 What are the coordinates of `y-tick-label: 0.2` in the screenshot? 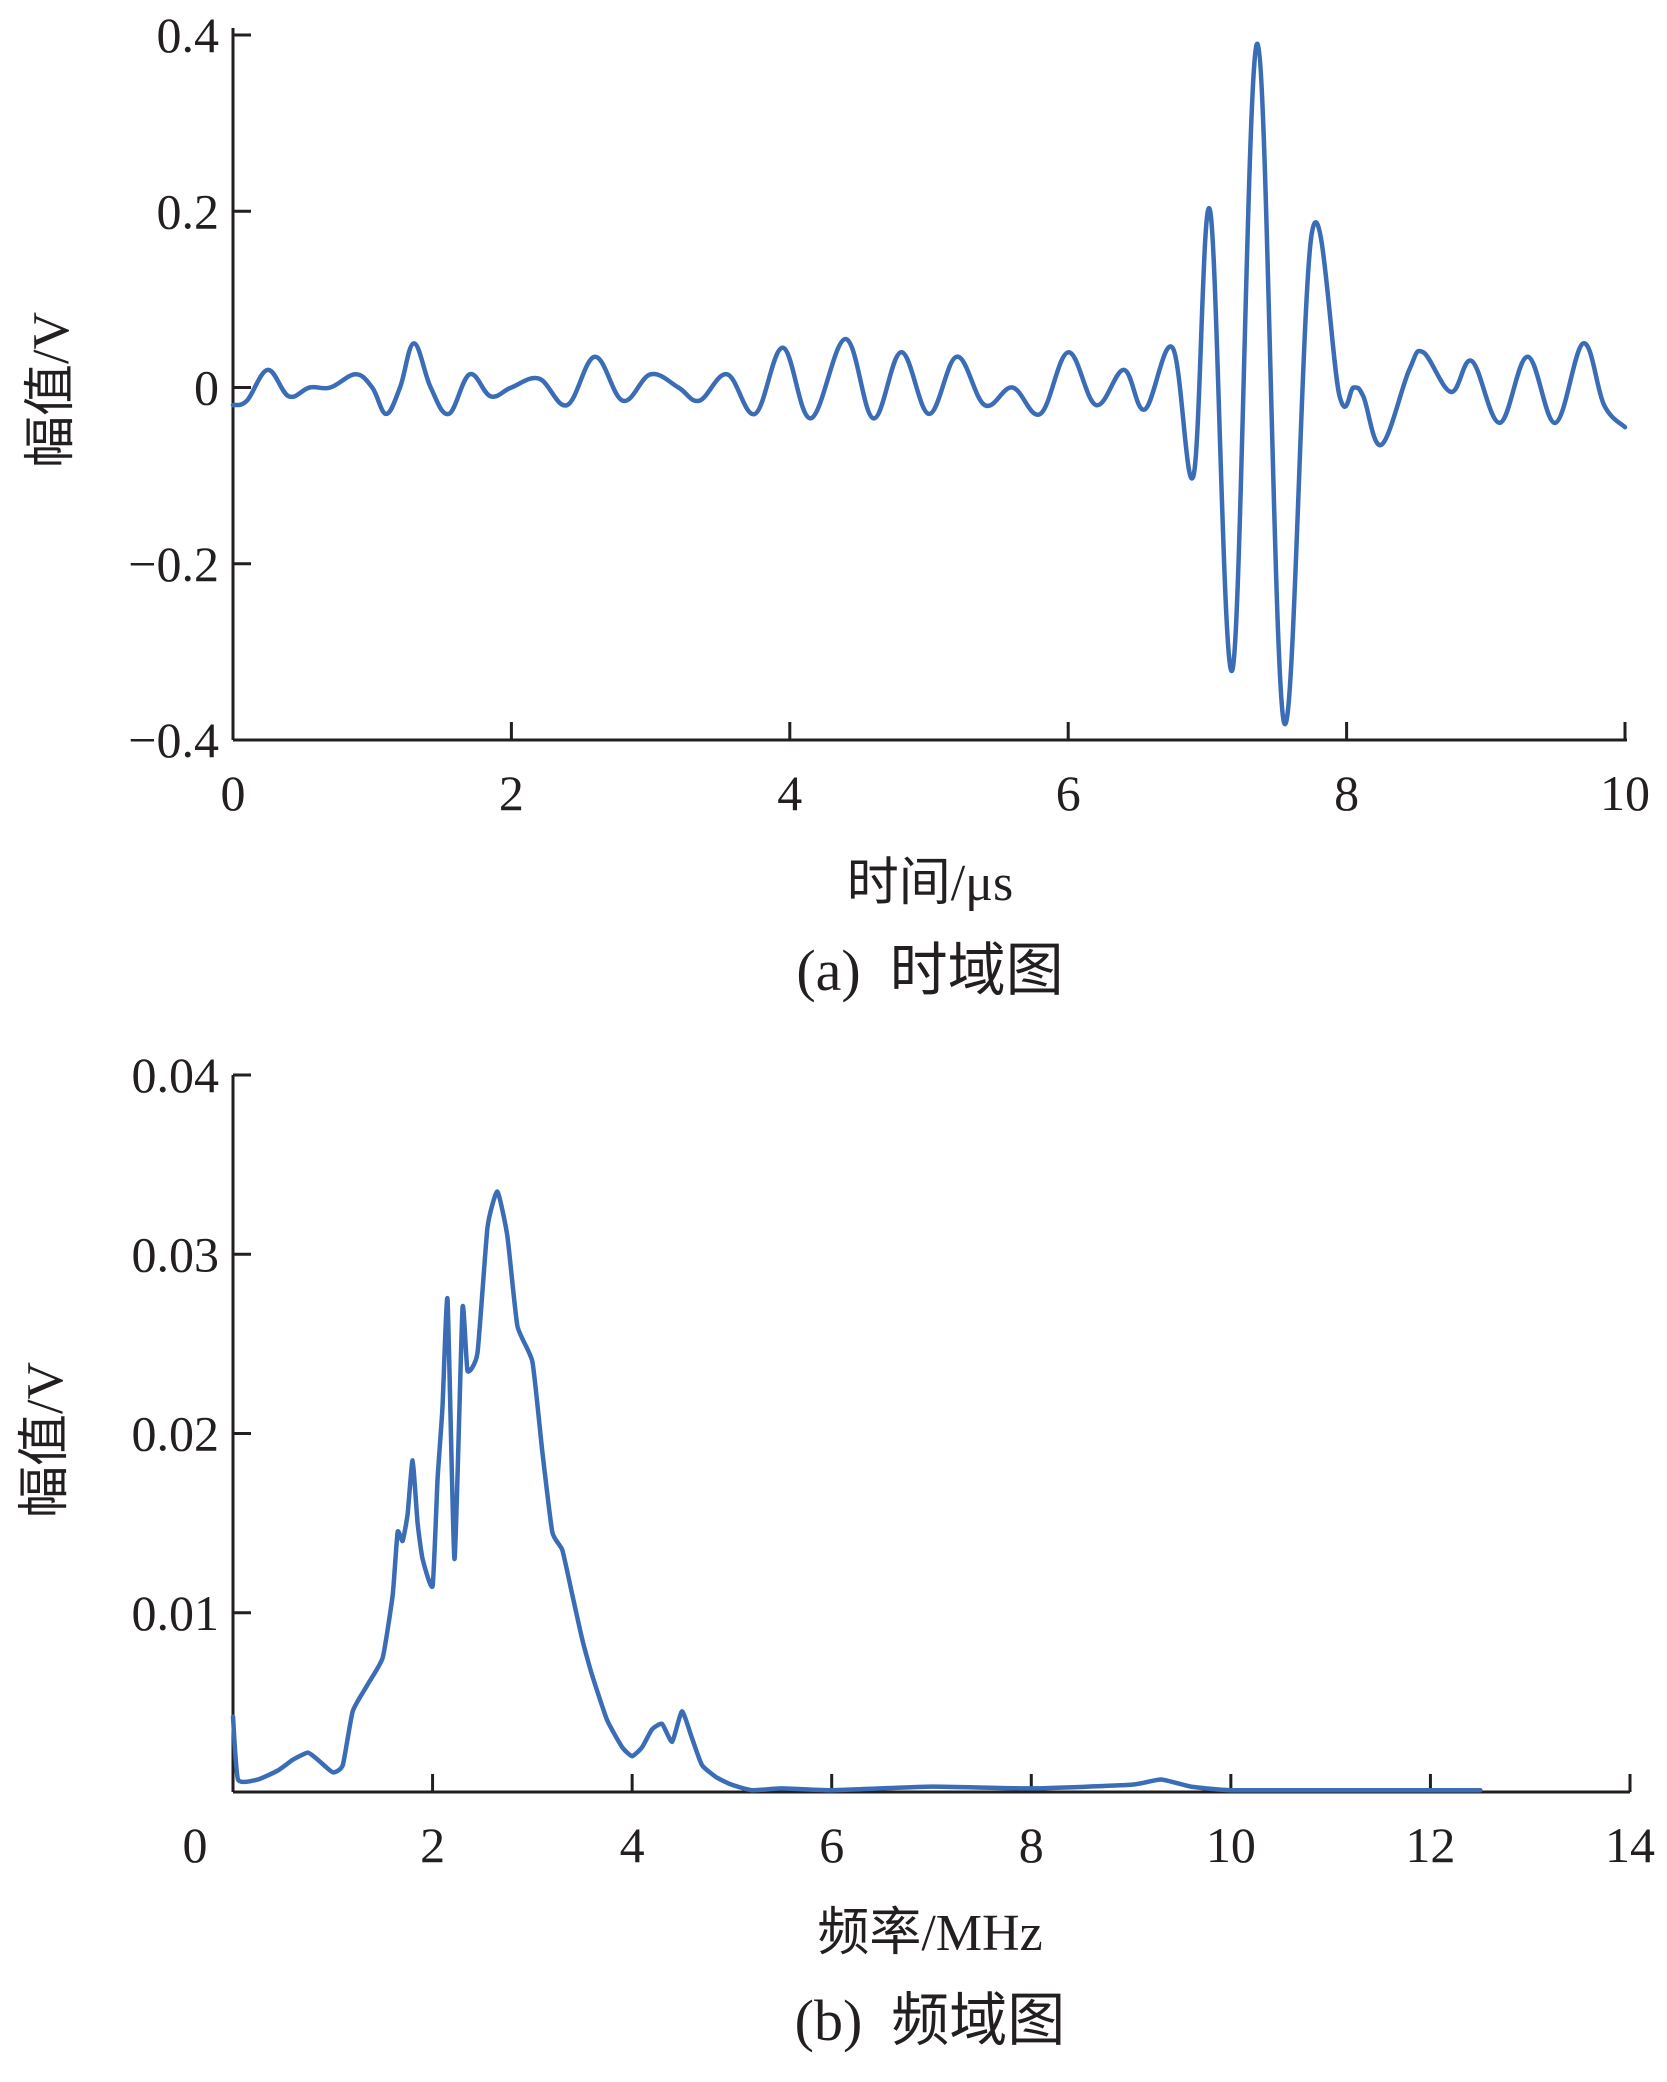 It's located at (188, 211).